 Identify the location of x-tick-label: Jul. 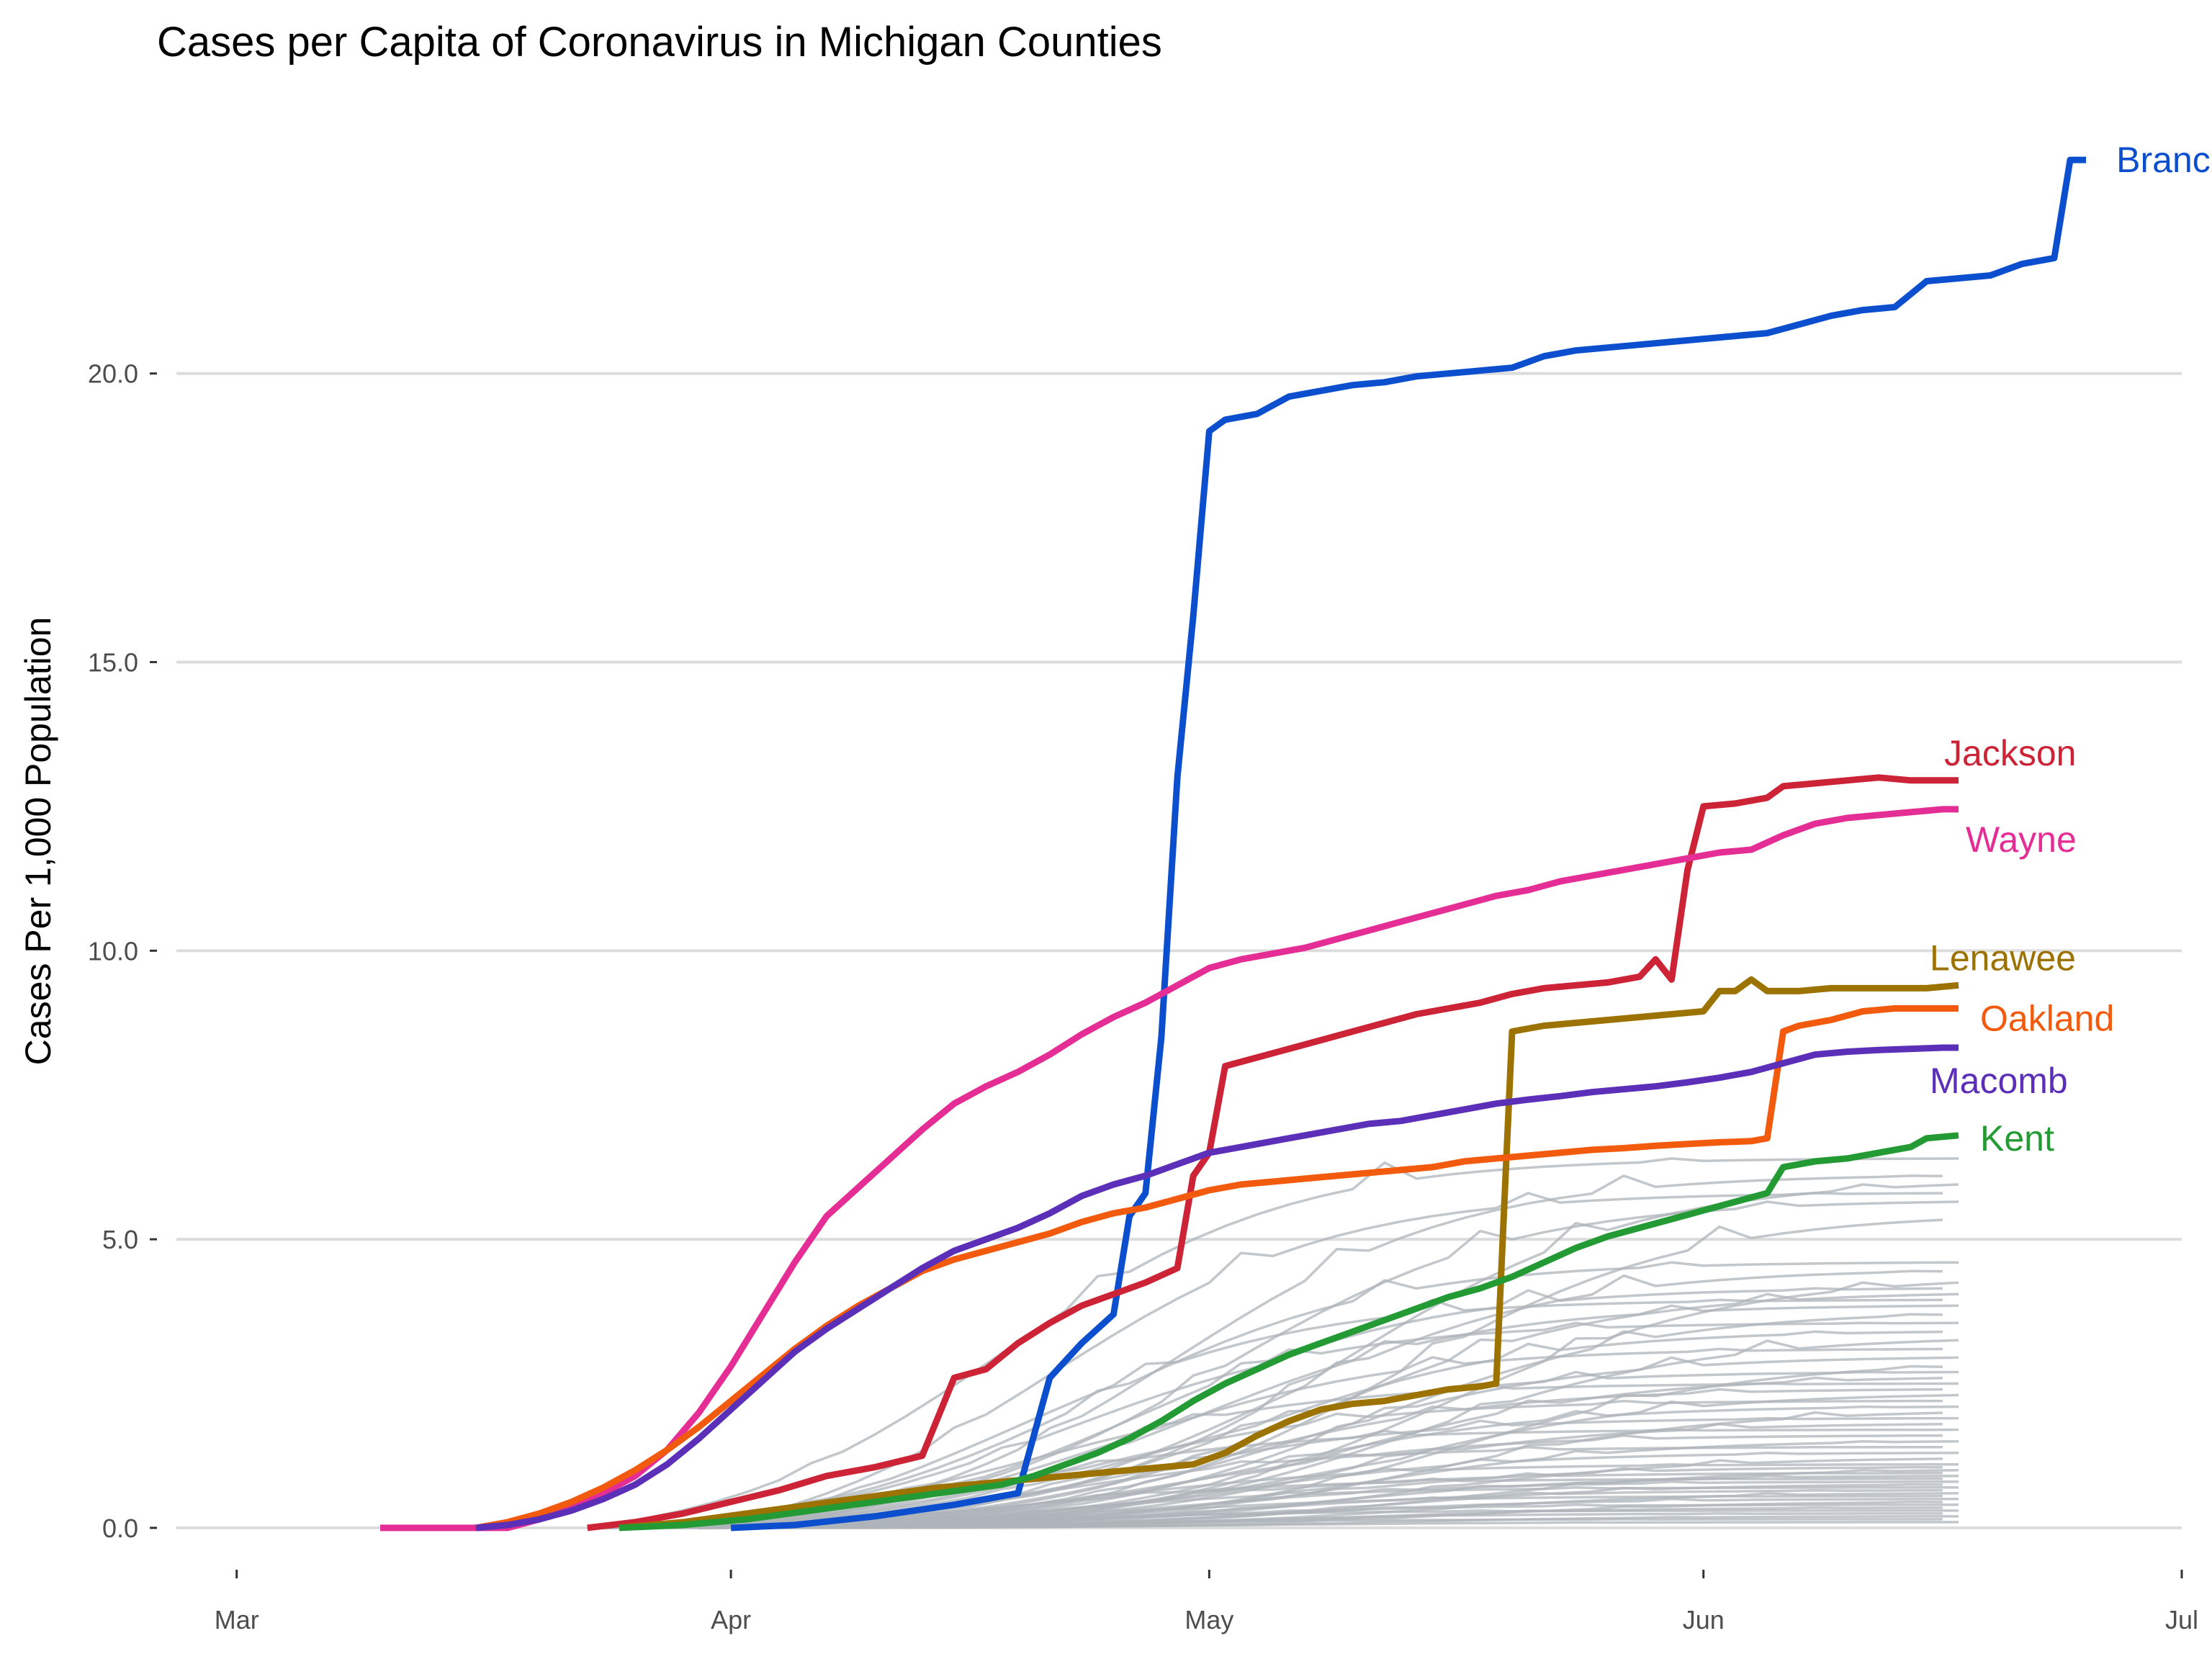
(2182, 1620).